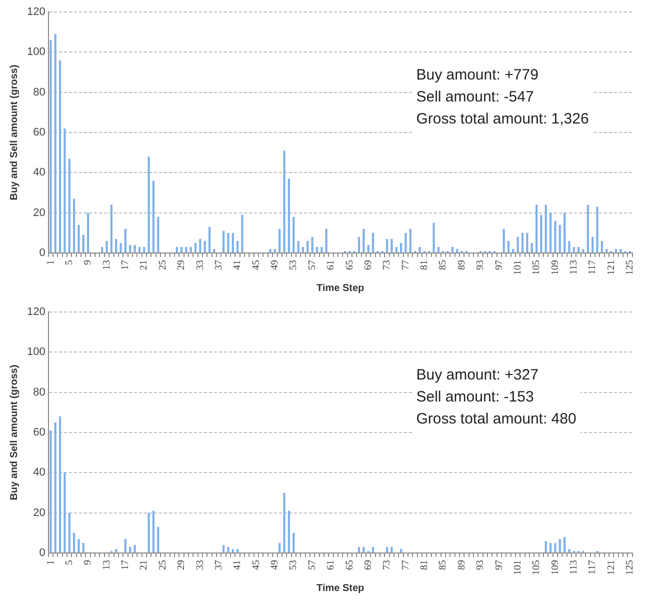 The width and height of the screenshot is (645, 601). What do you see at coordinates (496, 419) in the screenshot?
I see `annotation: Gross total amount: 480` at bounding box center [496, 419].